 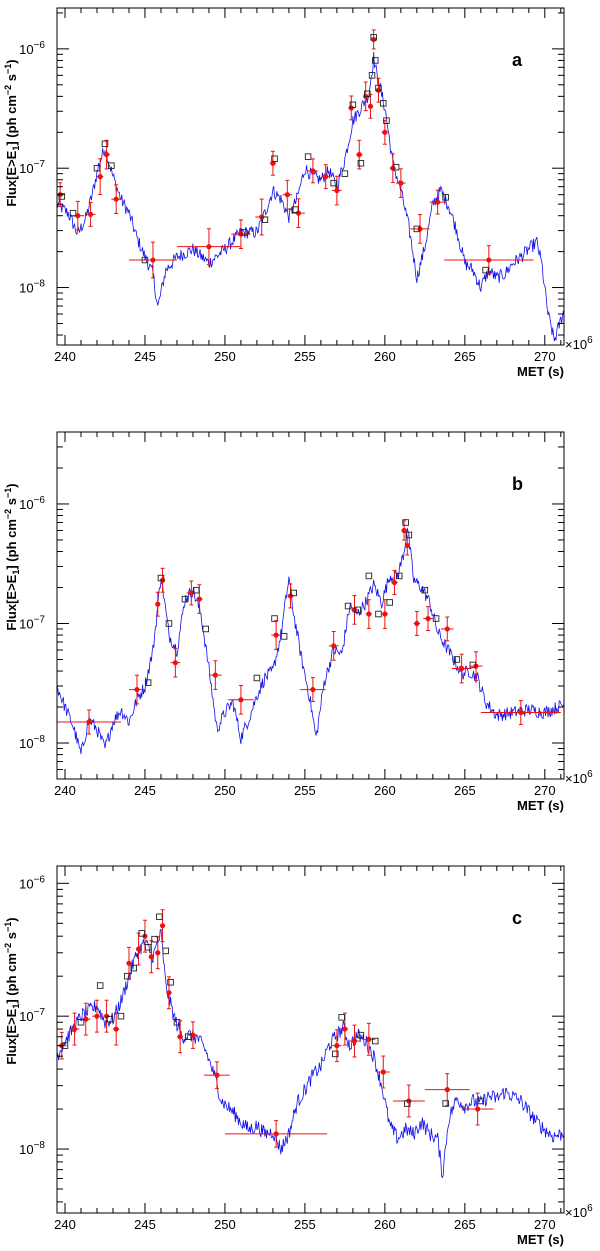 I want to click on x-tick-label: 250, so click(x=225, y=356).